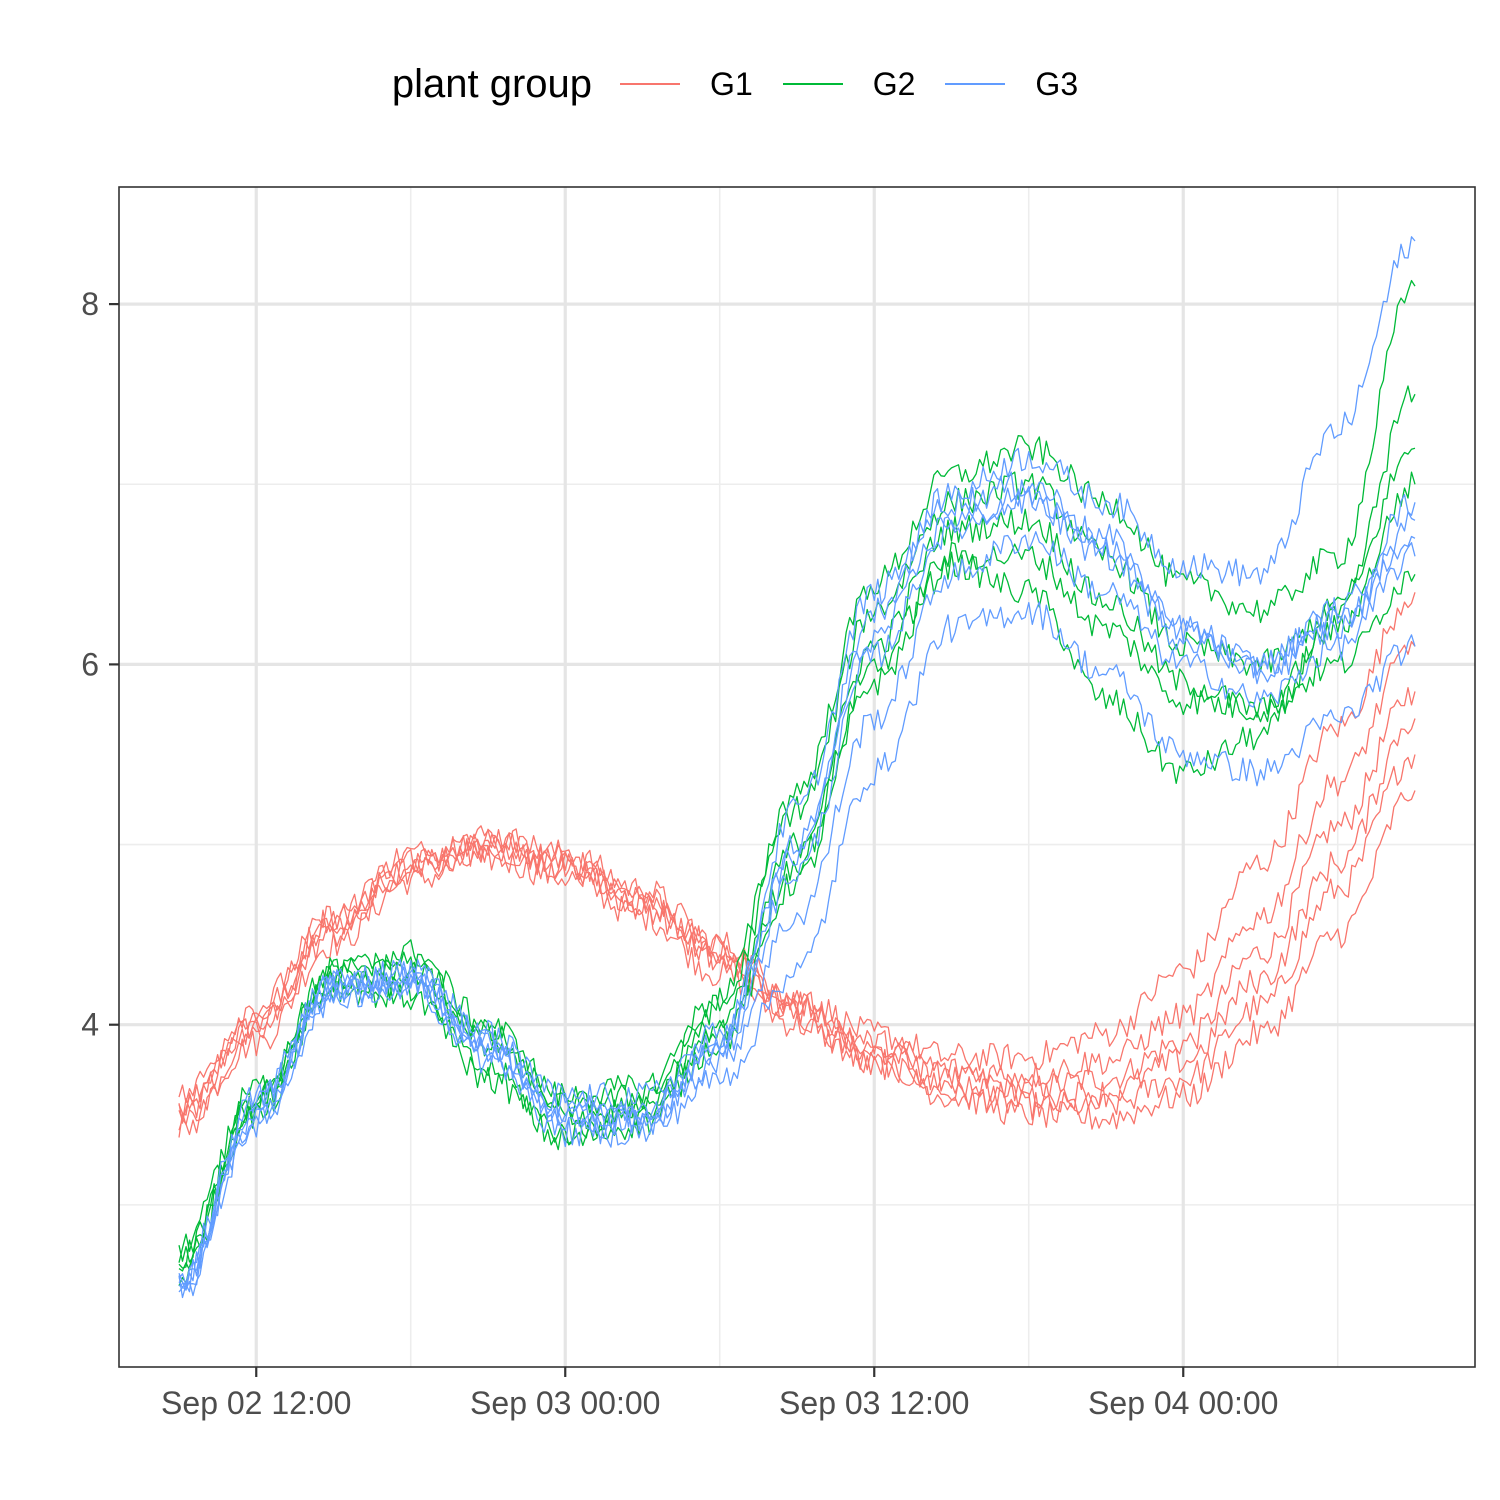 The height and width of the screenshot is (1500, 1500). I want to click on y-tick-labels: 4 6 8, so click(90, 664).